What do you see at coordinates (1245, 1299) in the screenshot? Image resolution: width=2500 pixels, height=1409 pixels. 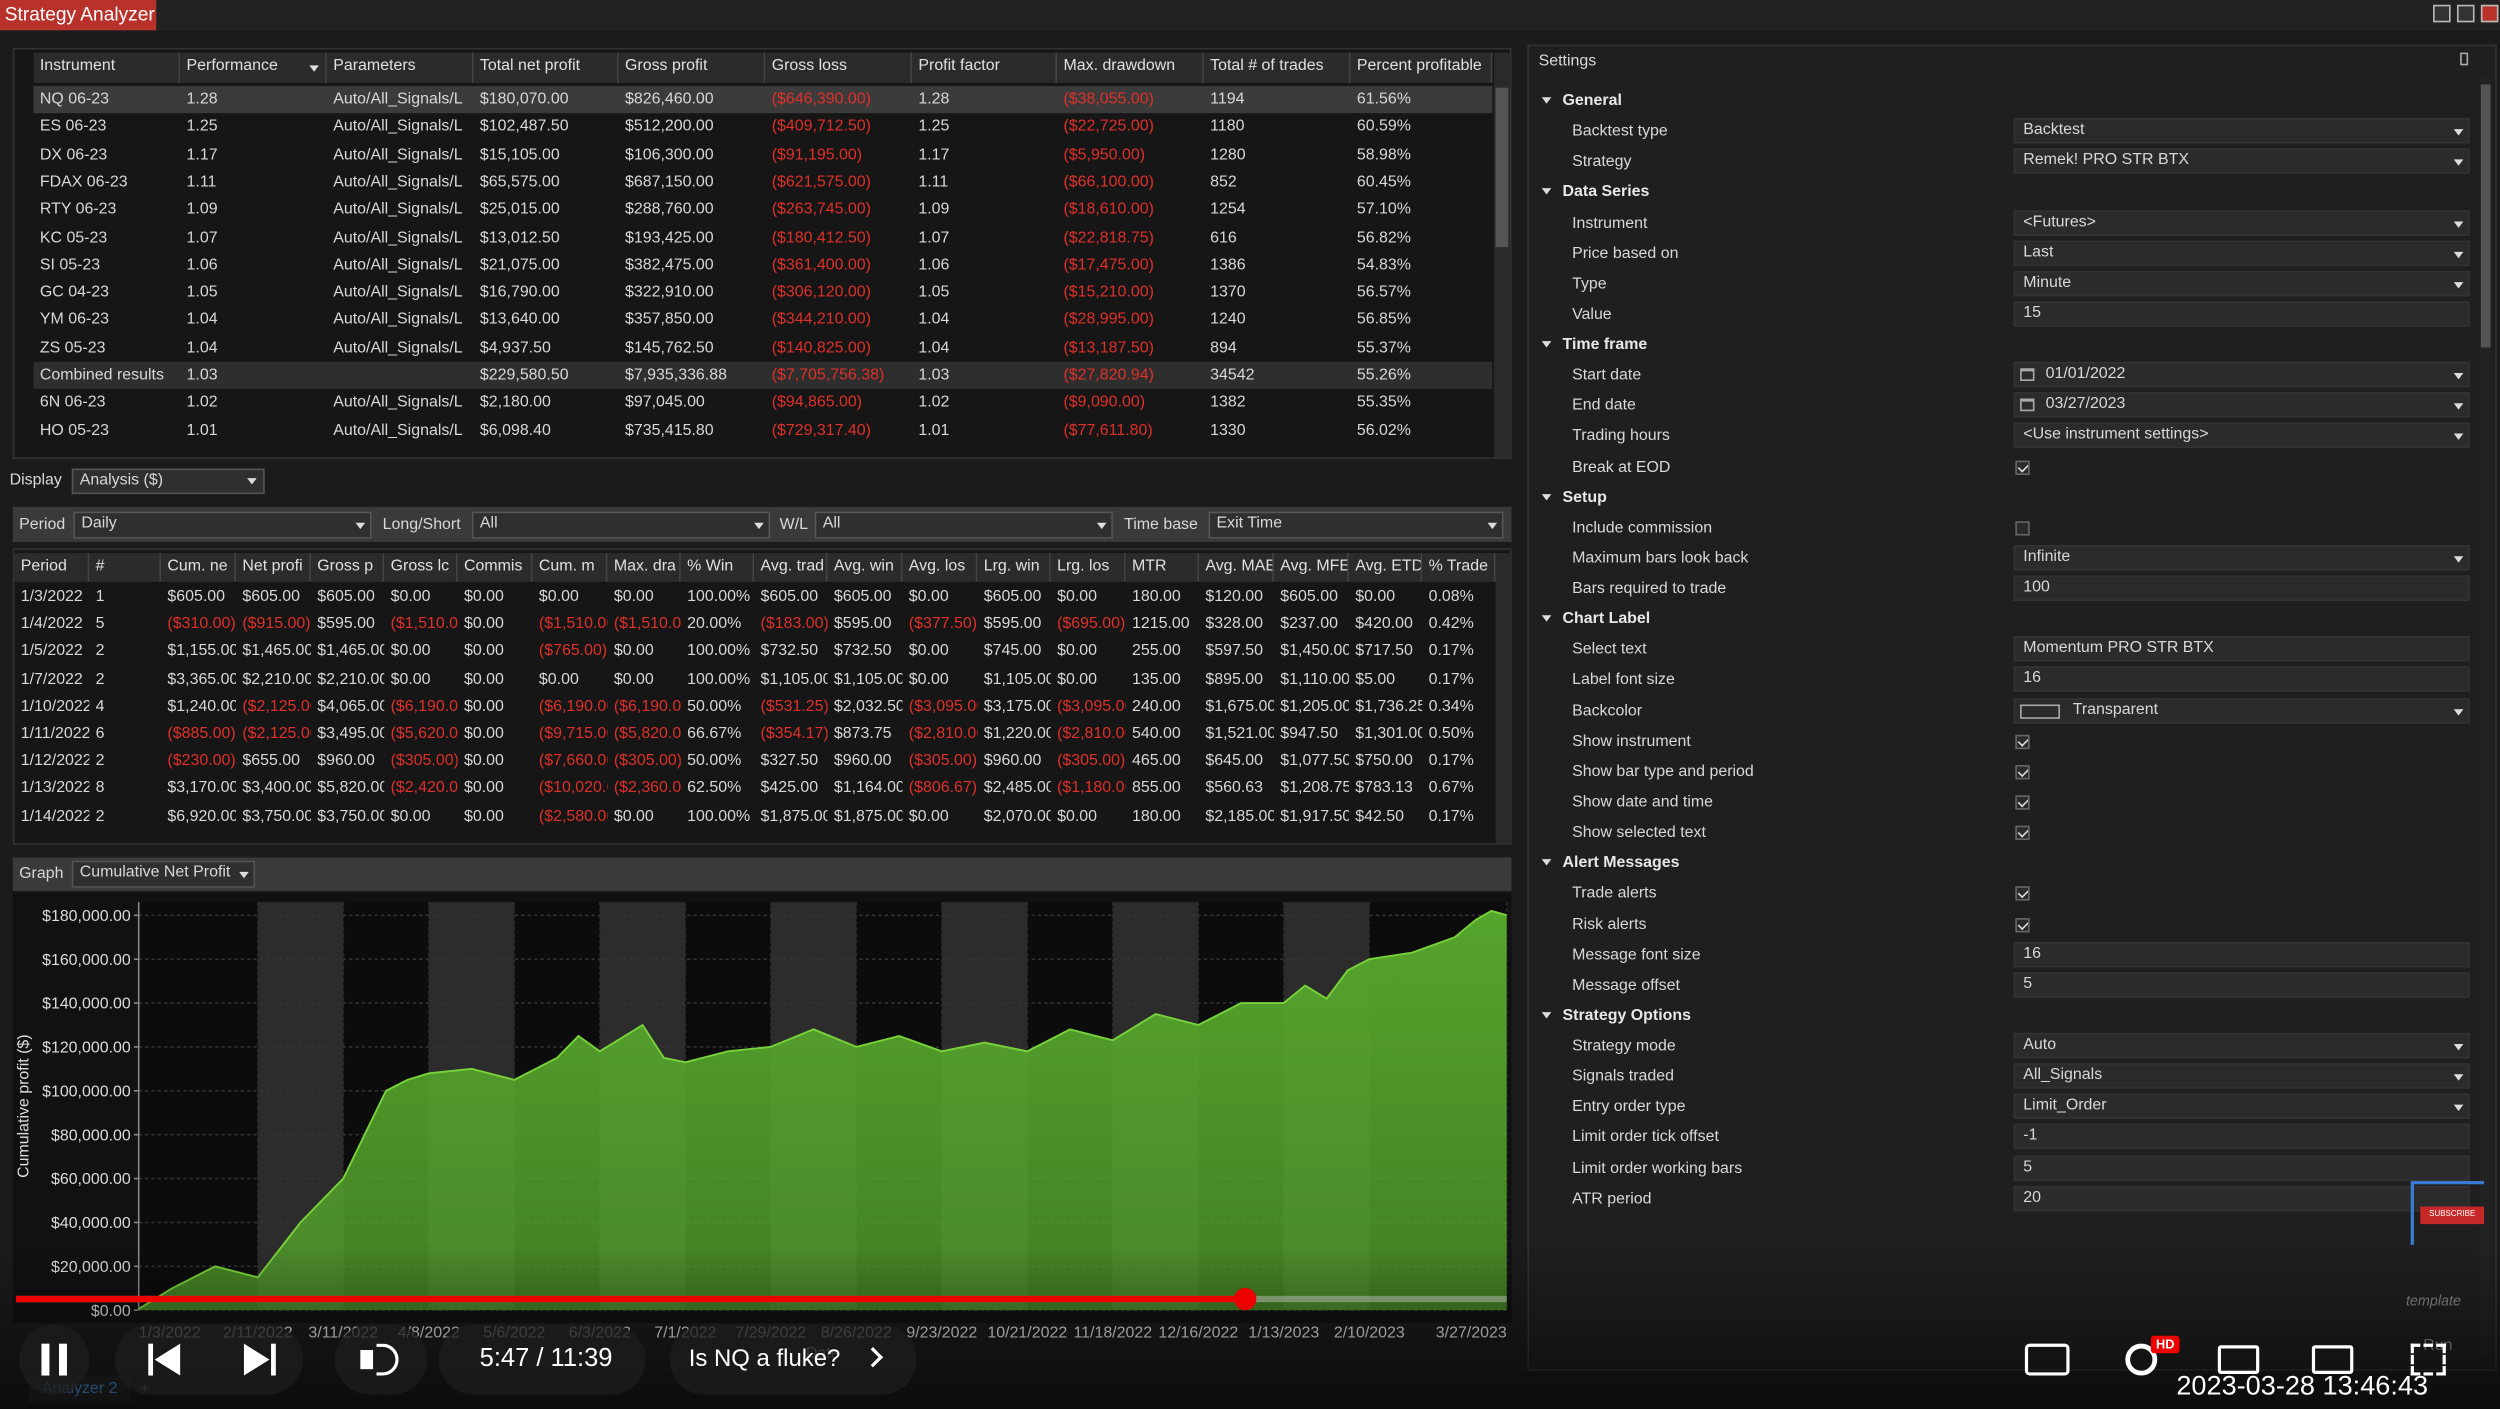 I see `progress-knob` at bounding box center [1245, 1299].